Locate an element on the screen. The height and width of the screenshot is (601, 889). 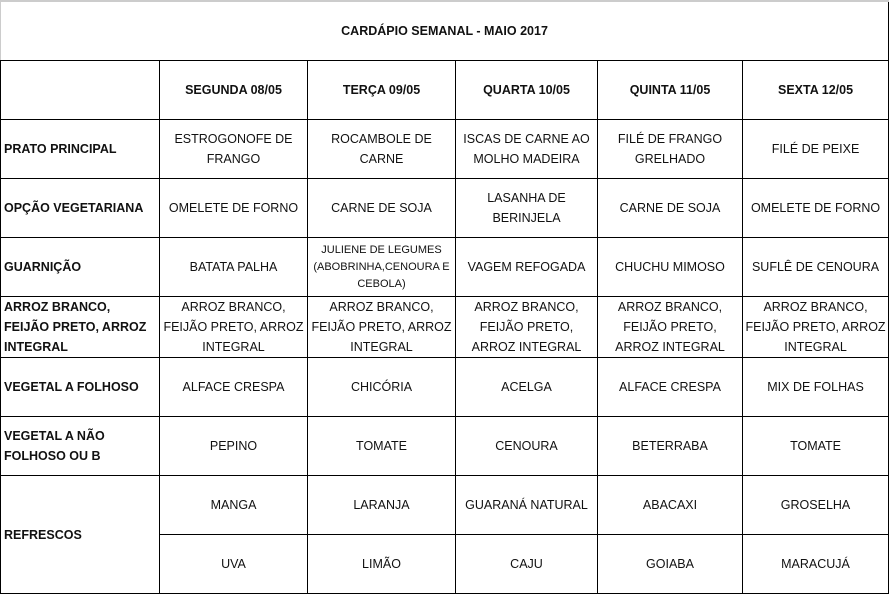
menu-cell: LIMÃO is located at coordinates (381, 564).